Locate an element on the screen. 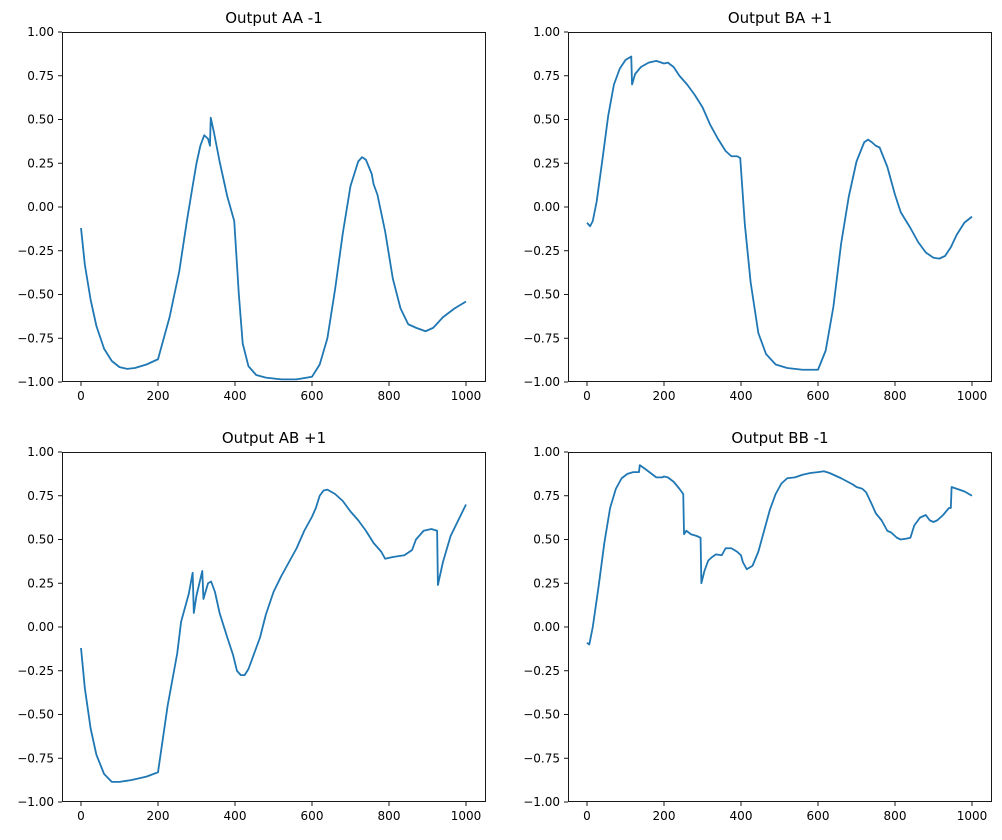  chart-title: Output BA +1 is located at coordinates (780, 18).